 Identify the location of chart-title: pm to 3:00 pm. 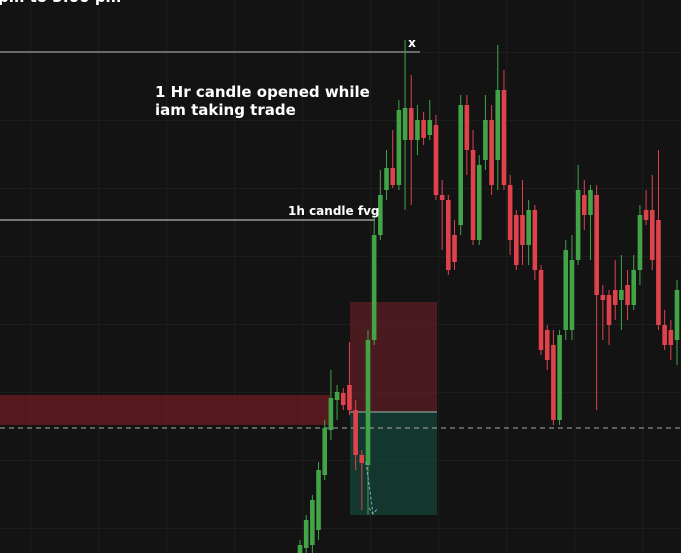
(60, 3).